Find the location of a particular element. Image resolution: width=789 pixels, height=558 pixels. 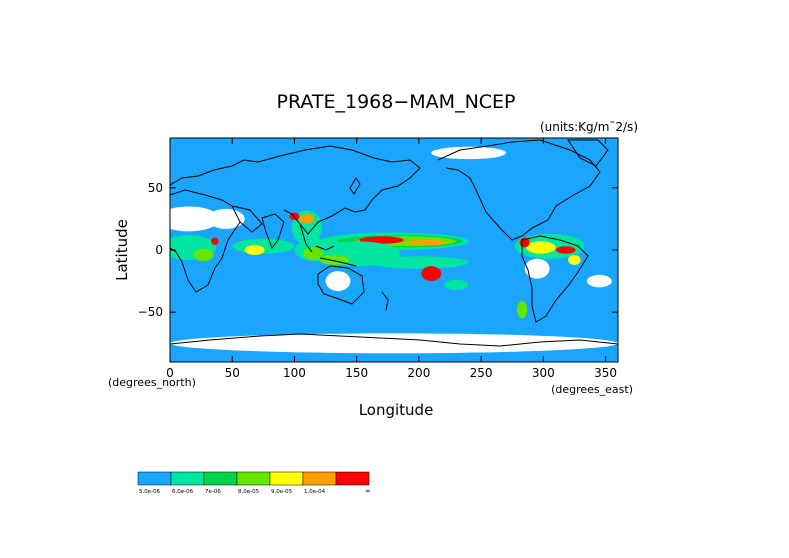

legend-label: 6.0e-06 is located at coordinates (183, 492).